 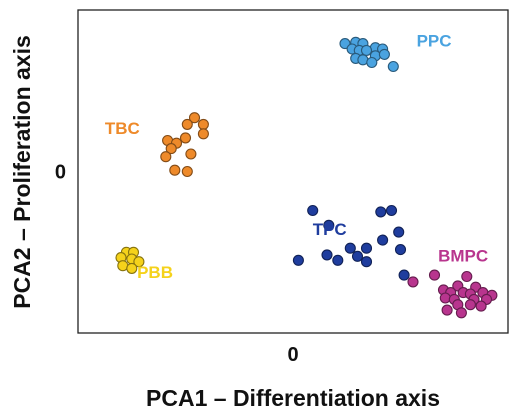 What do you see at coordinates (60, 173) in the screenshot?
I see `y-tick-label: 0` at bounding box center [60, 173].